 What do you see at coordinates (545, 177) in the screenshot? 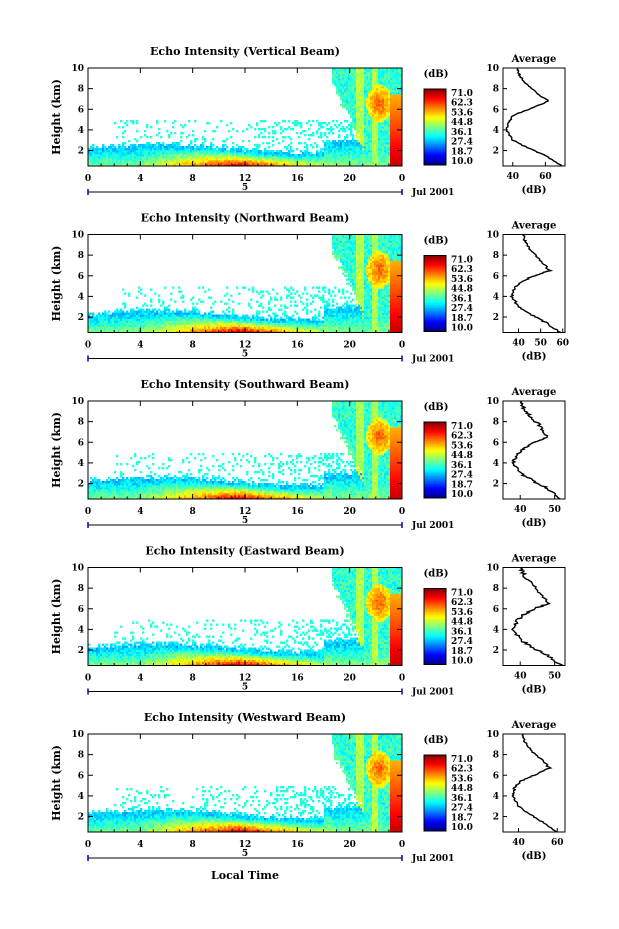
I see `avg-x-tick-label: 60` at bounding box center [545, 177].